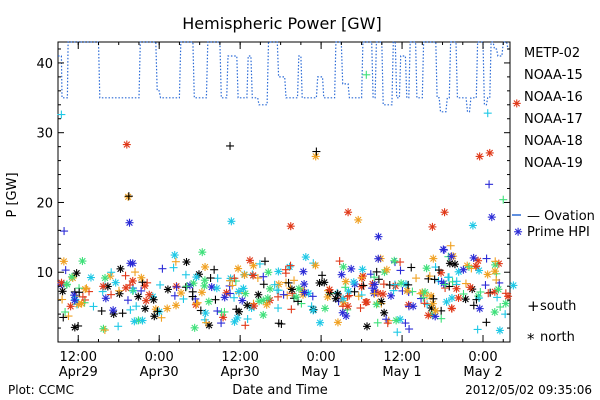 Image resolution: width=600 pixels, height=400 pixels. Describe the element at coordinates (533, 306) in the screenshot. I see `legend-south-symbol: +` at that location.